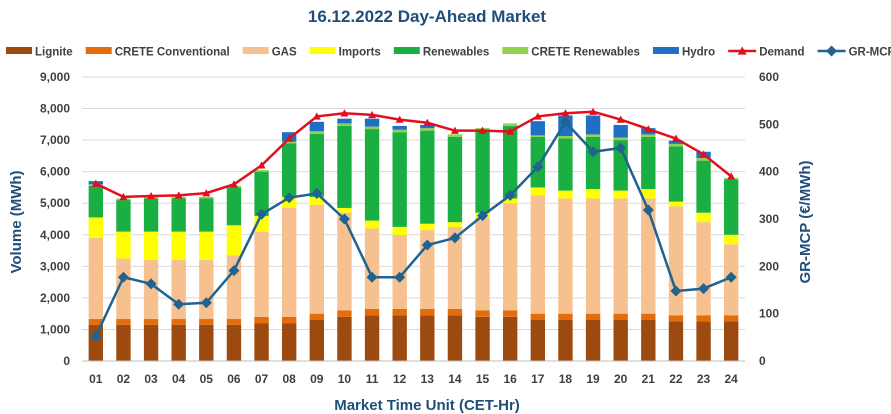 The width and height of the screenshot is (891, 414). Describe the element at coordinates (593, 379) in the screenshot. I see `x-tick-label: 19` at that location.